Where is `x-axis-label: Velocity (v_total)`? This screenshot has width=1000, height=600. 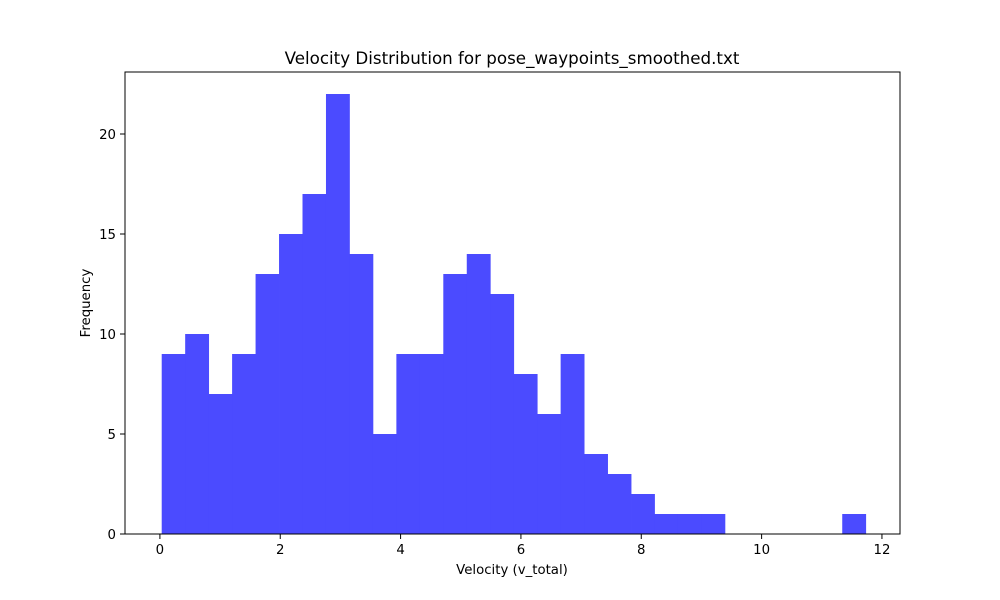
x-axis-label: Velocity (v_total) is located at coordinates (512, 570).